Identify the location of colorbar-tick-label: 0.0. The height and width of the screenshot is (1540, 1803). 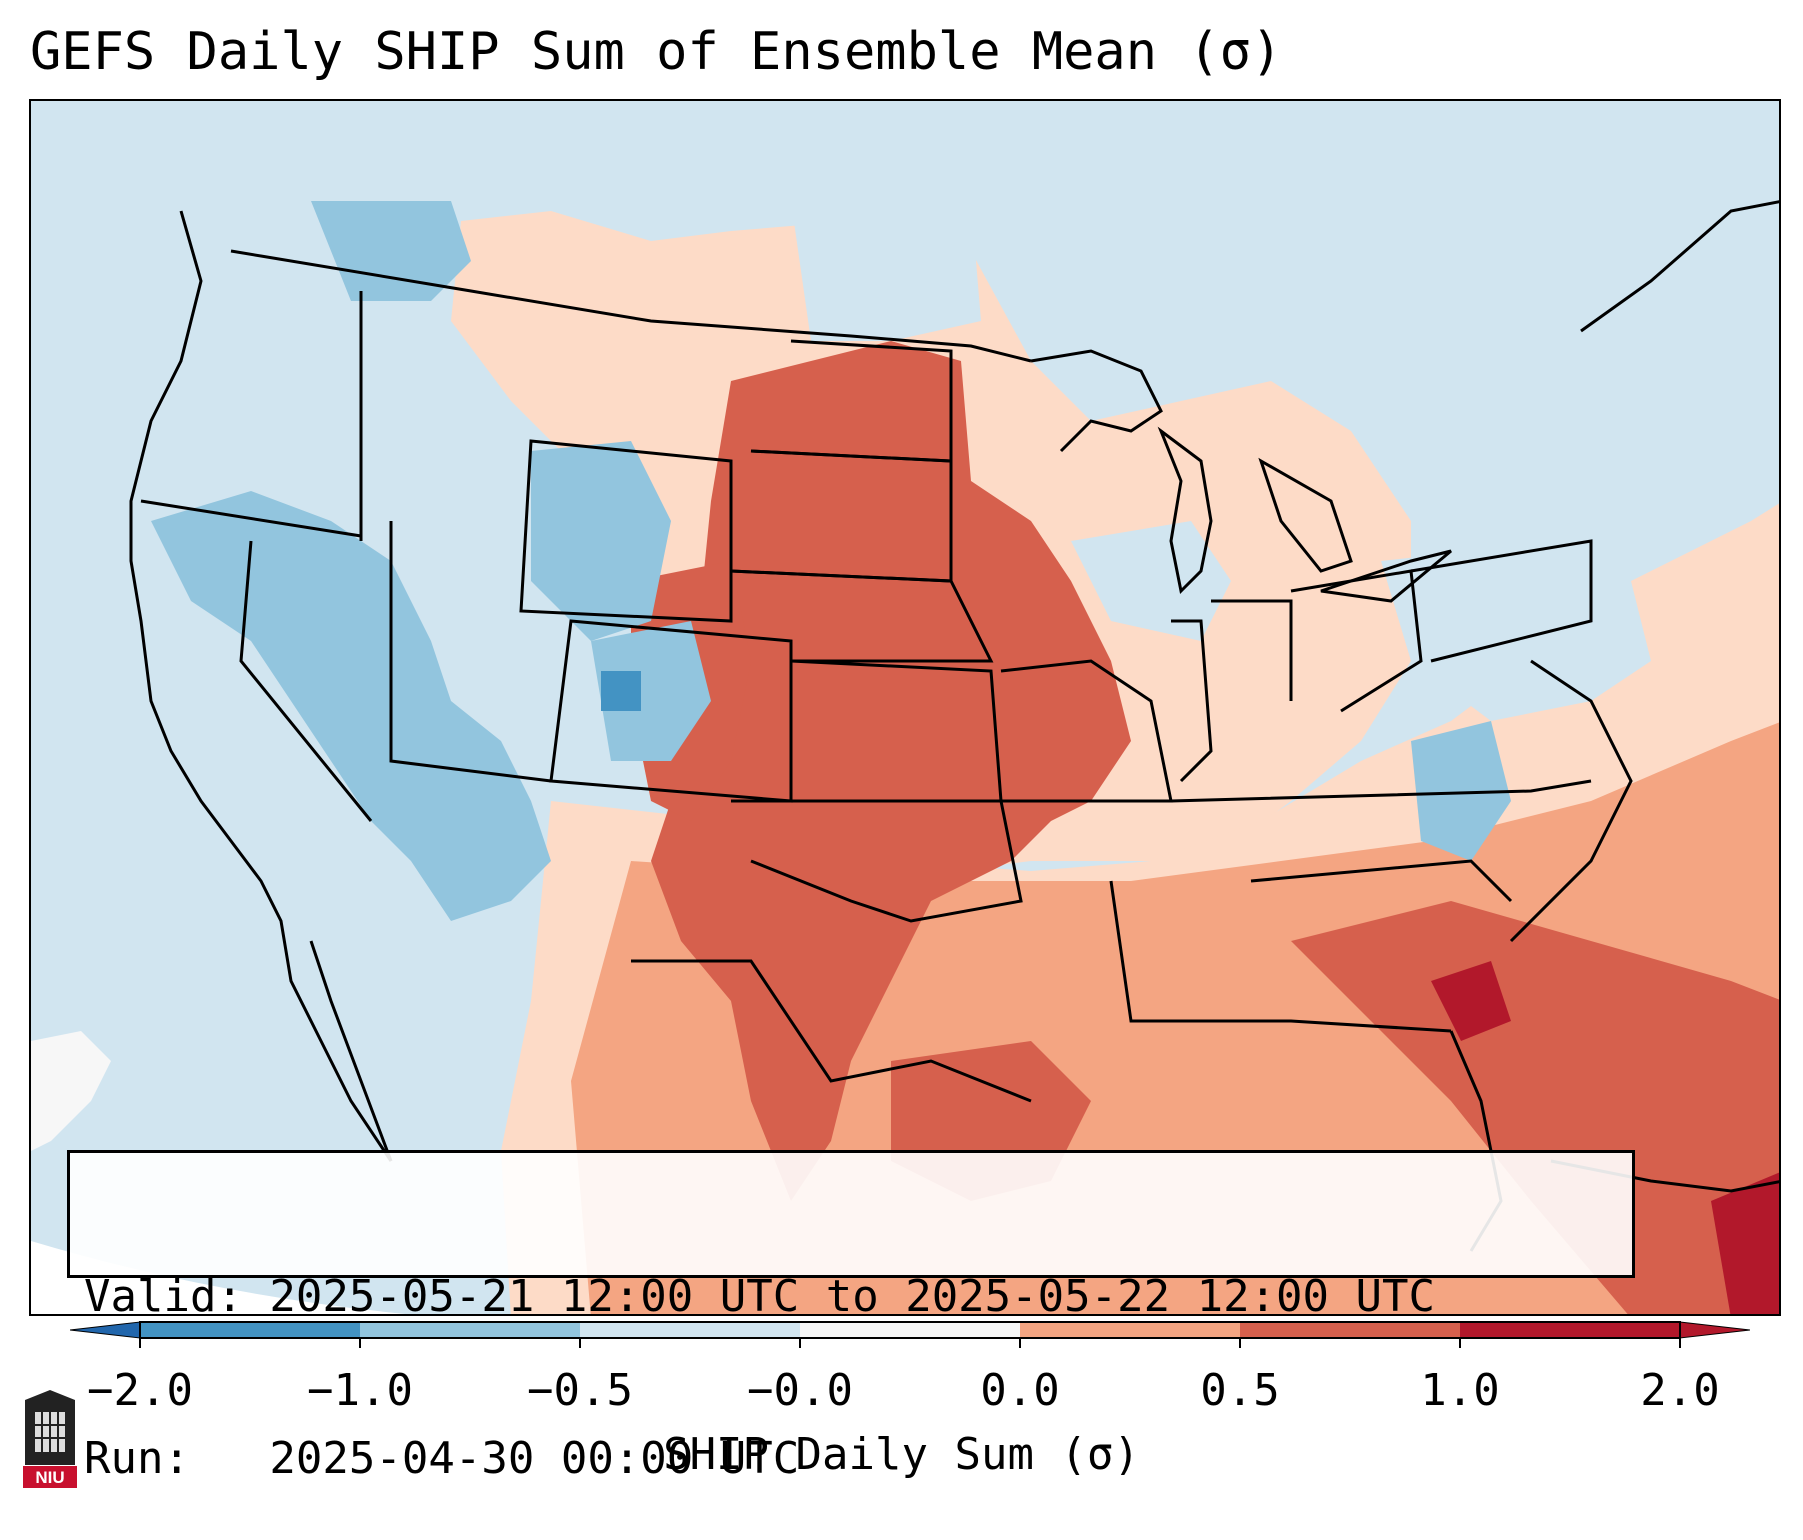
(1020, 1390).